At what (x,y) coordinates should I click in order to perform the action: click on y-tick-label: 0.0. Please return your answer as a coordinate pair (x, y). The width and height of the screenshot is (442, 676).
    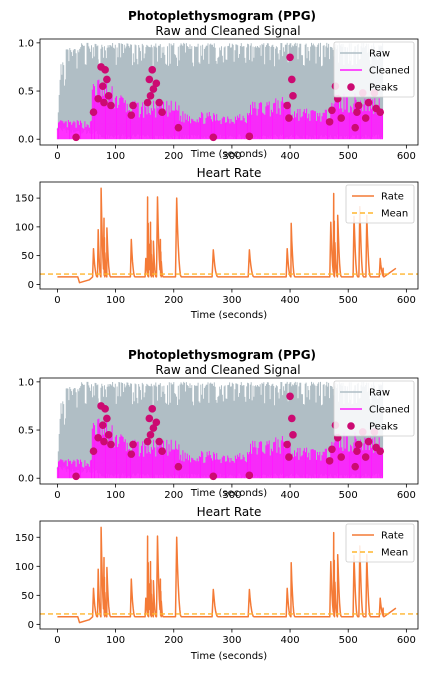
    Looking at the image, I should click on (26, 140).